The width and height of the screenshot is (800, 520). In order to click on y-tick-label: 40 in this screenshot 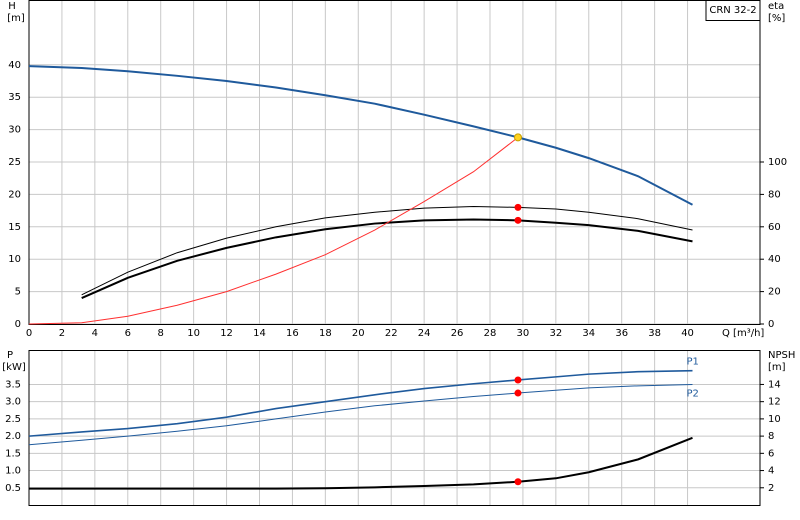, I will do `click(14, 65)`.